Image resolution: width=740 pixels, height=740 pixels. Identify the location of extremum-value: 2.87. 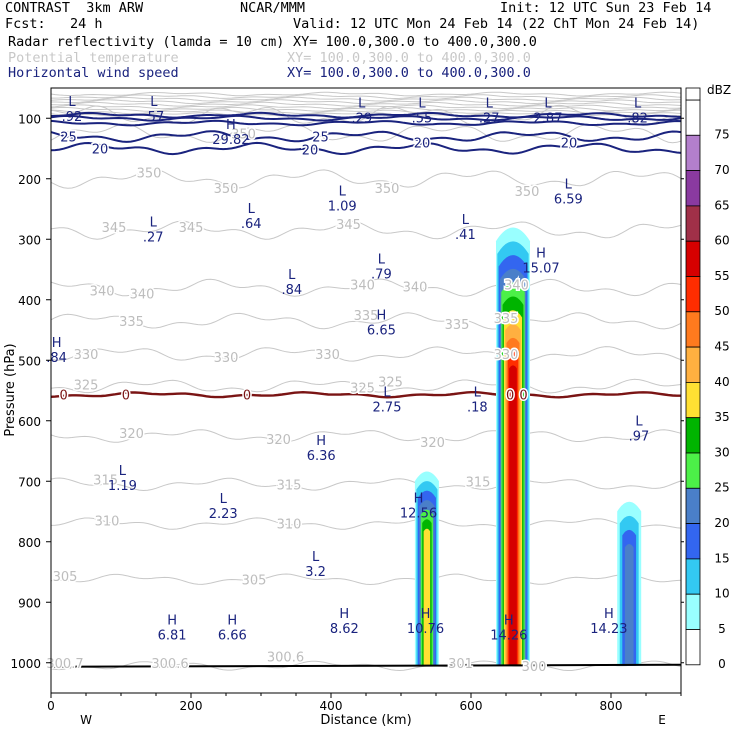
(548, 118).